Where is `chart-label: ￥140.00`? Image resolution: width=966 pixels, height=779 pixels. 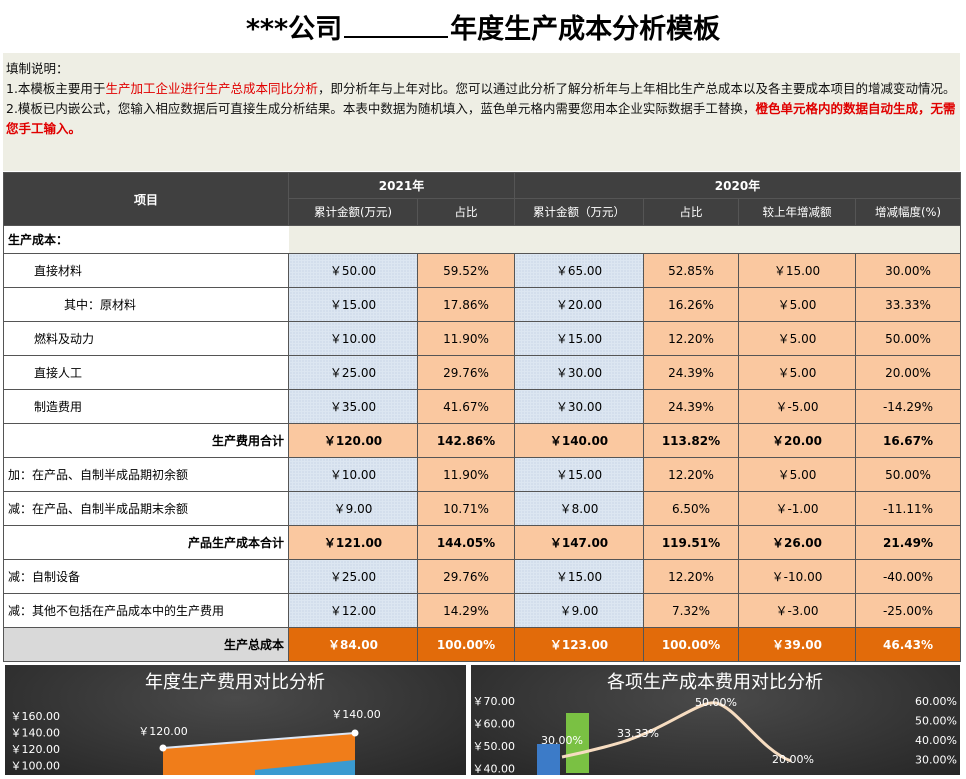
chart-label: ￥140.00 is located at coordinates (356, 714).